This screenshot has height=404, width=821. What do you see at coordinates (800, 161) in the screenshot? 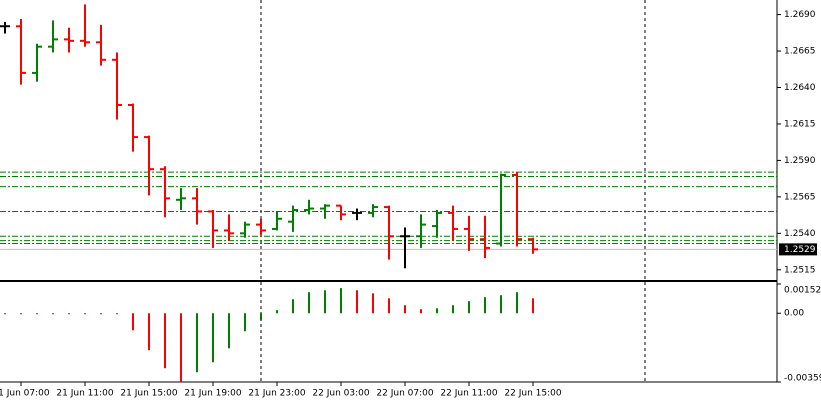
I see `y-tick-label: 1.2590` at bounding box center [800, 161].